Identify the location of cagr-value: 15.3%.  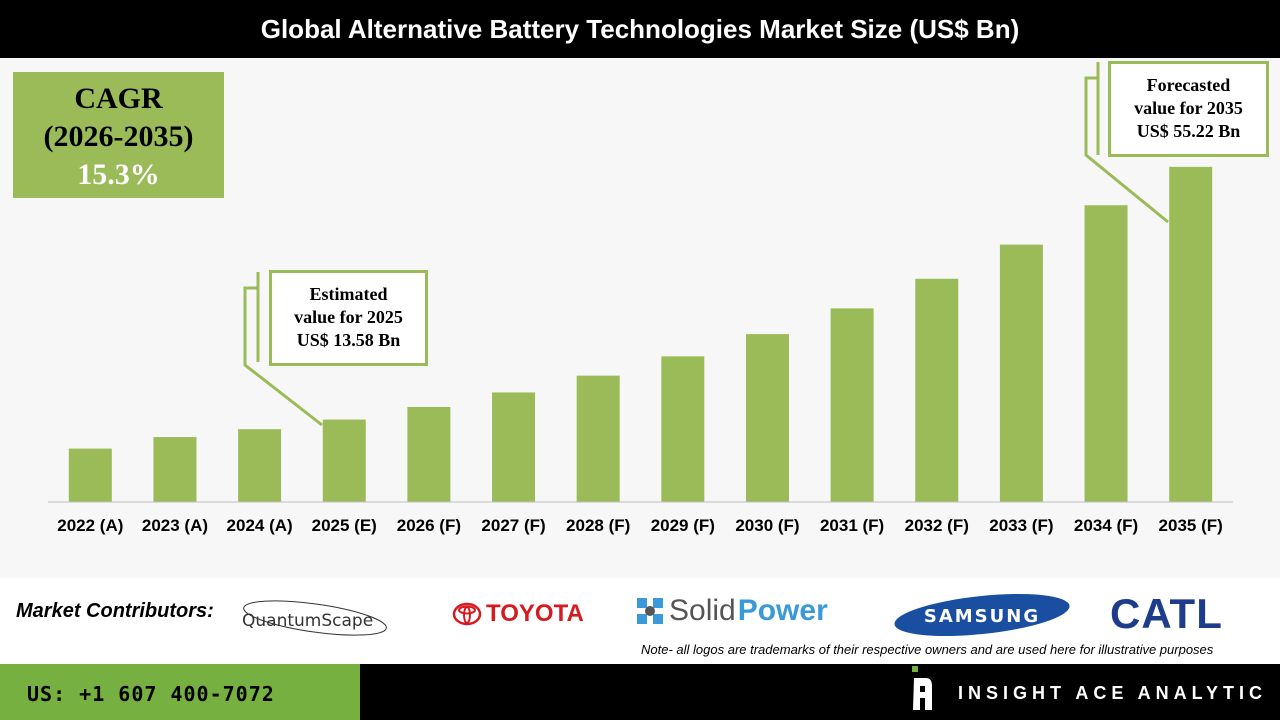
(118, 174).